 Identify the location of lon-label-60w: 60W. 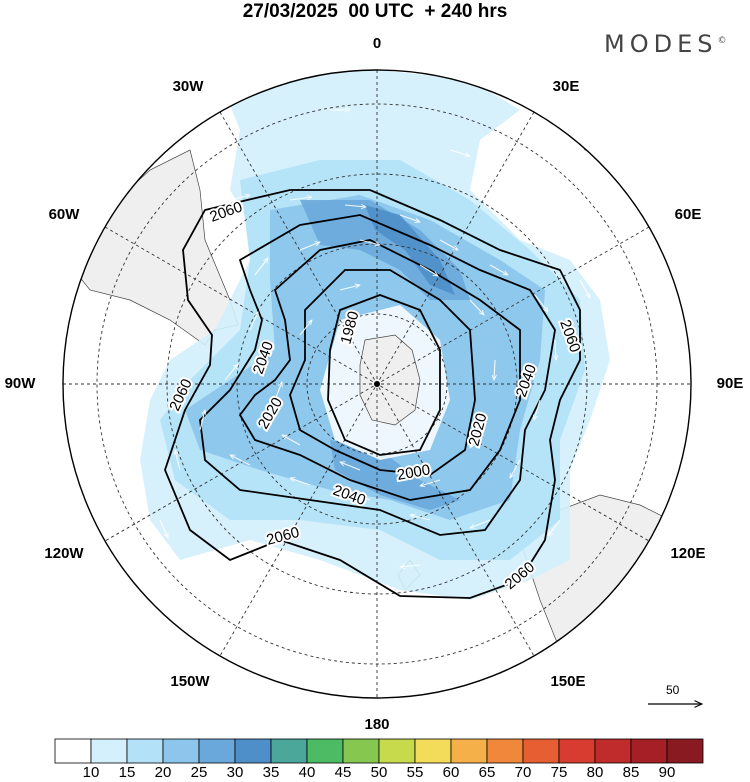
(64, 214).